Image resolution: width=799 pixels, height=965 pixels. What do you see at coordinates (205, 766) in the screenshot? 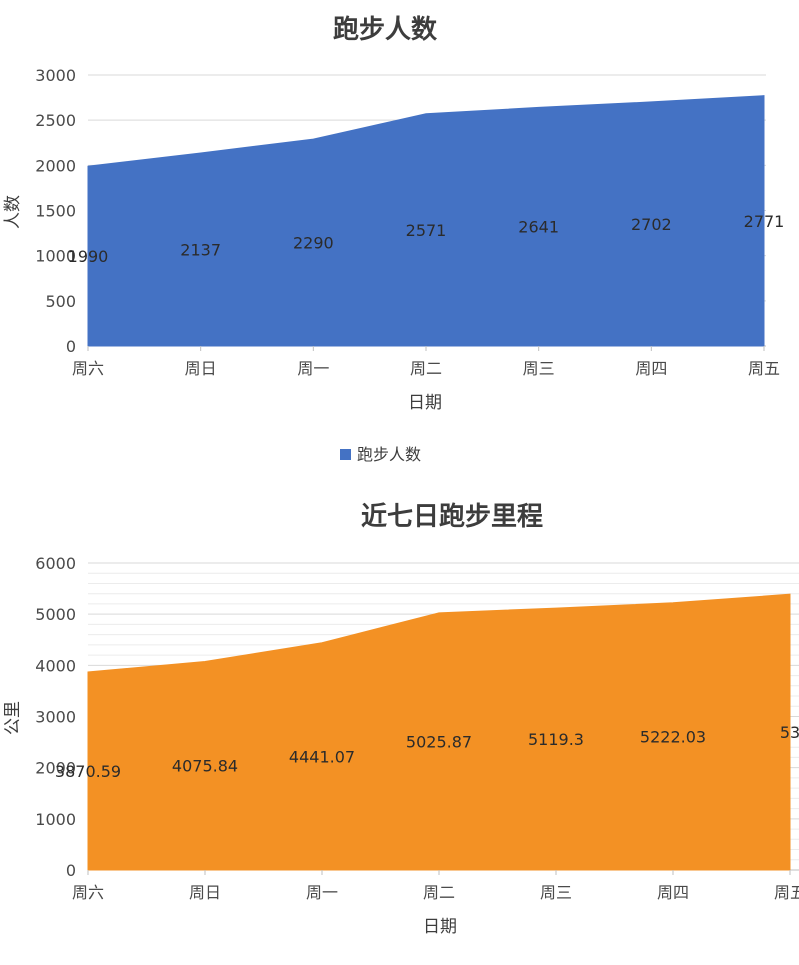
I see `data-label: 4075.84` at bounding box center [205, 766].